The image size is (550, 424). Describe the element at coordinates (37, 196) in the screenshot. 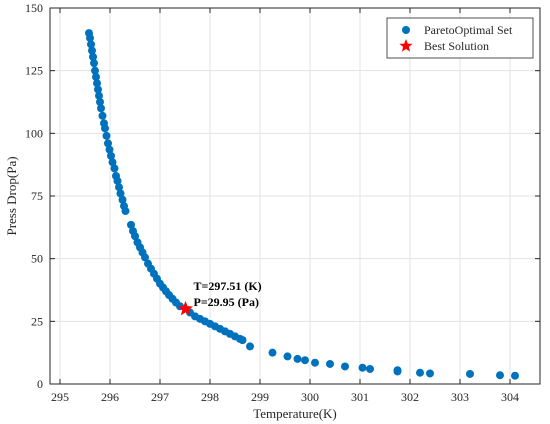

I see `y-tick-label: 75` at that location.